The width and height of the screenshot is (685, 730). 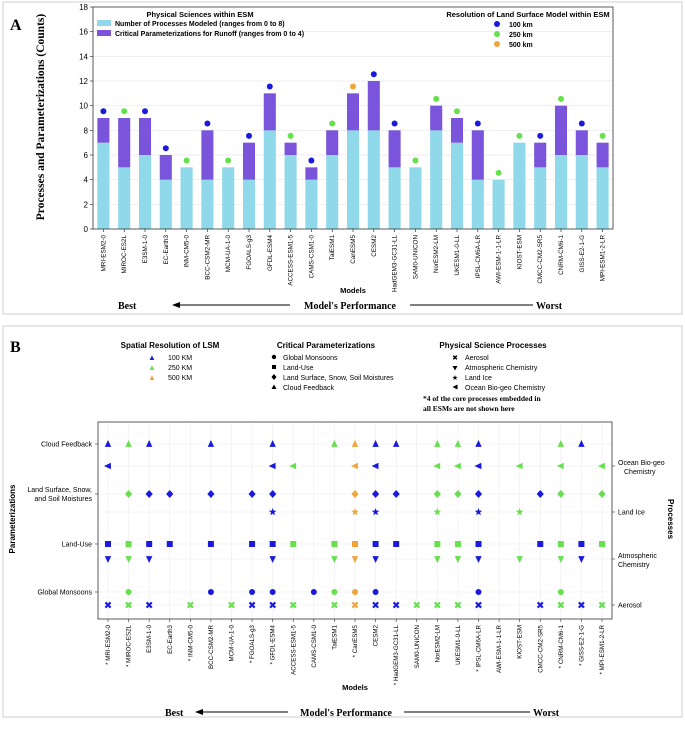 What do you see at coordinates (362, 713) in the screenshot?
I see `panel-b-performance-arrow: Best Model's Performance Worst` at bounding box center [362, 713].